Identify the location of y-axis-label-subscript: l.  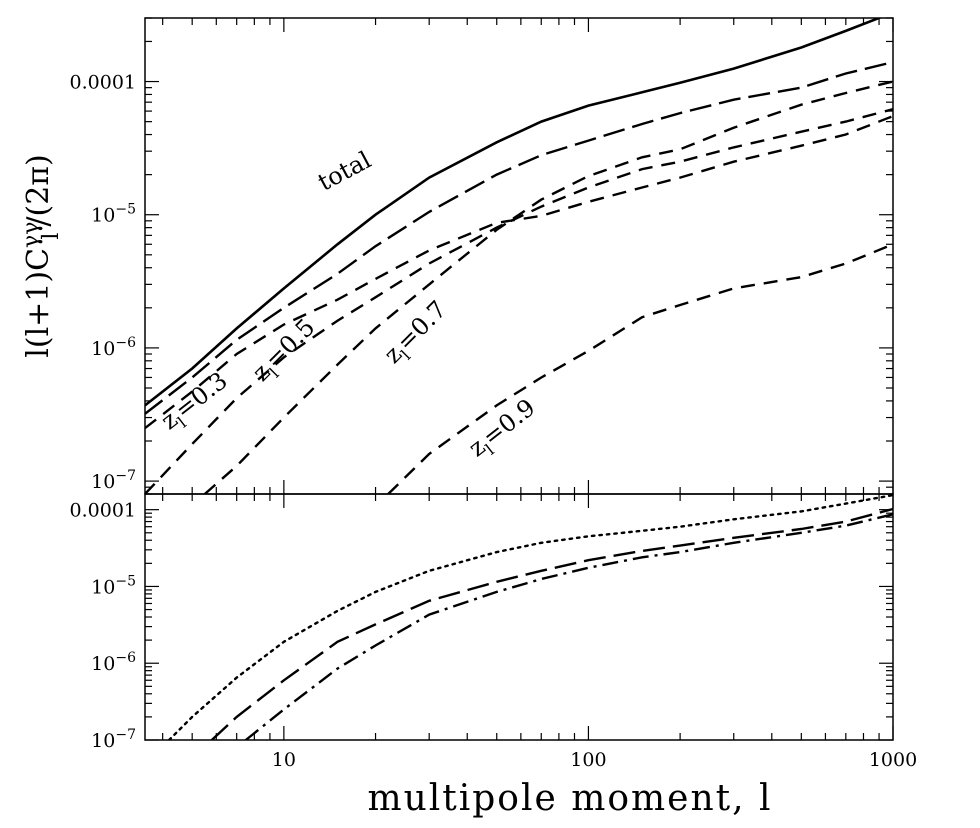
(51, 236).